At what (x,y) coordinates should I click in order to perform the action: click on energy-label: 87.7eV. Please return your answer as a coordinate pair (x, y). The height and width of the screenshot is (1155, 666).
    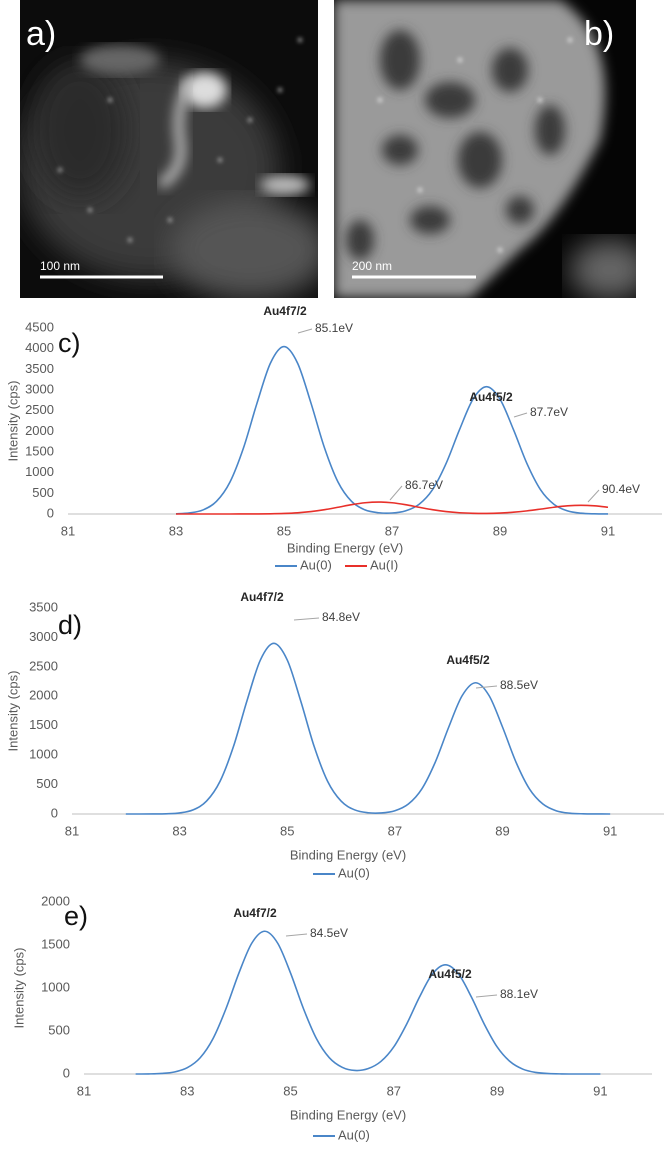
    Looking at the image, I should click on (549, 412).